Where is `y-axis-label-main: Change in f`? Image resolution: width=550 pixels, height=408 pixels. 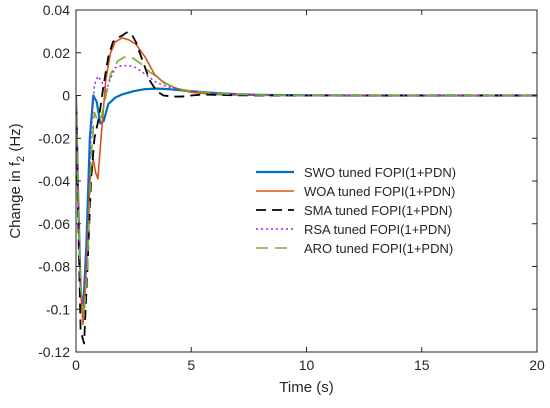 y-axis-label-main: Change in f is located at coordinates (15, 200).